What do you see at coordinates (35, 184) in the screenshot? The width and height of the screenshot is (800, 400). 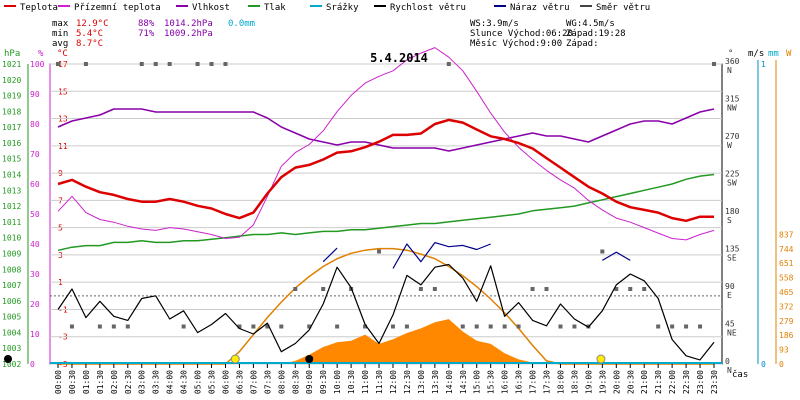 I see `hum-tick-label: 60` at bounding box center [35, 184].